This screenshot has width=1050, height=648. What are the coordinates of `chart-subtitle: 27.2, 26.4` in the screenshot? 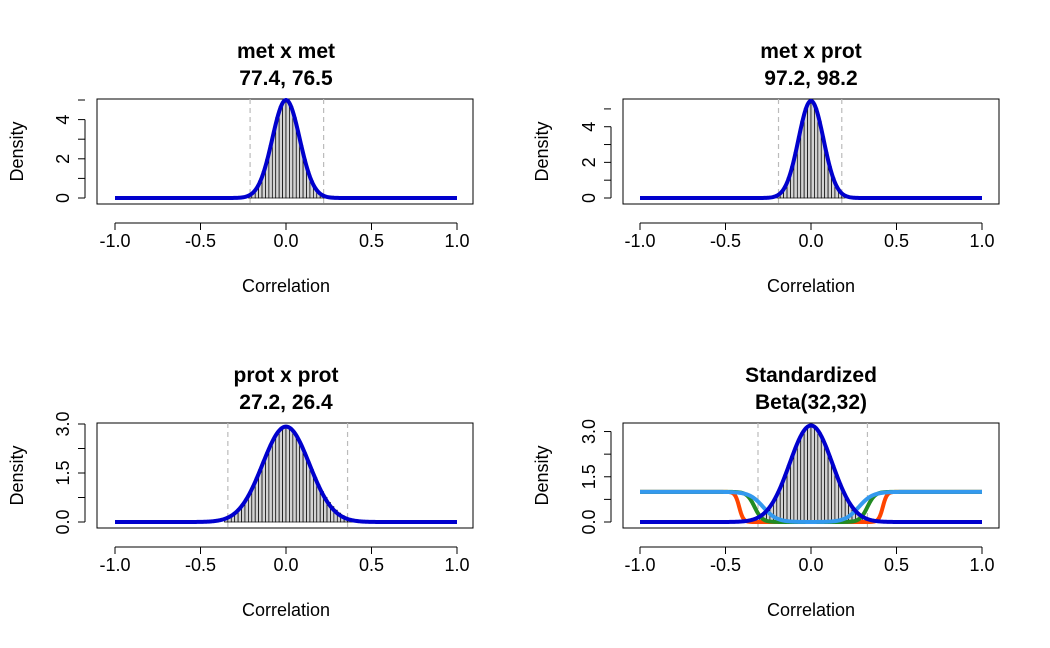 It's located at (286, 402).